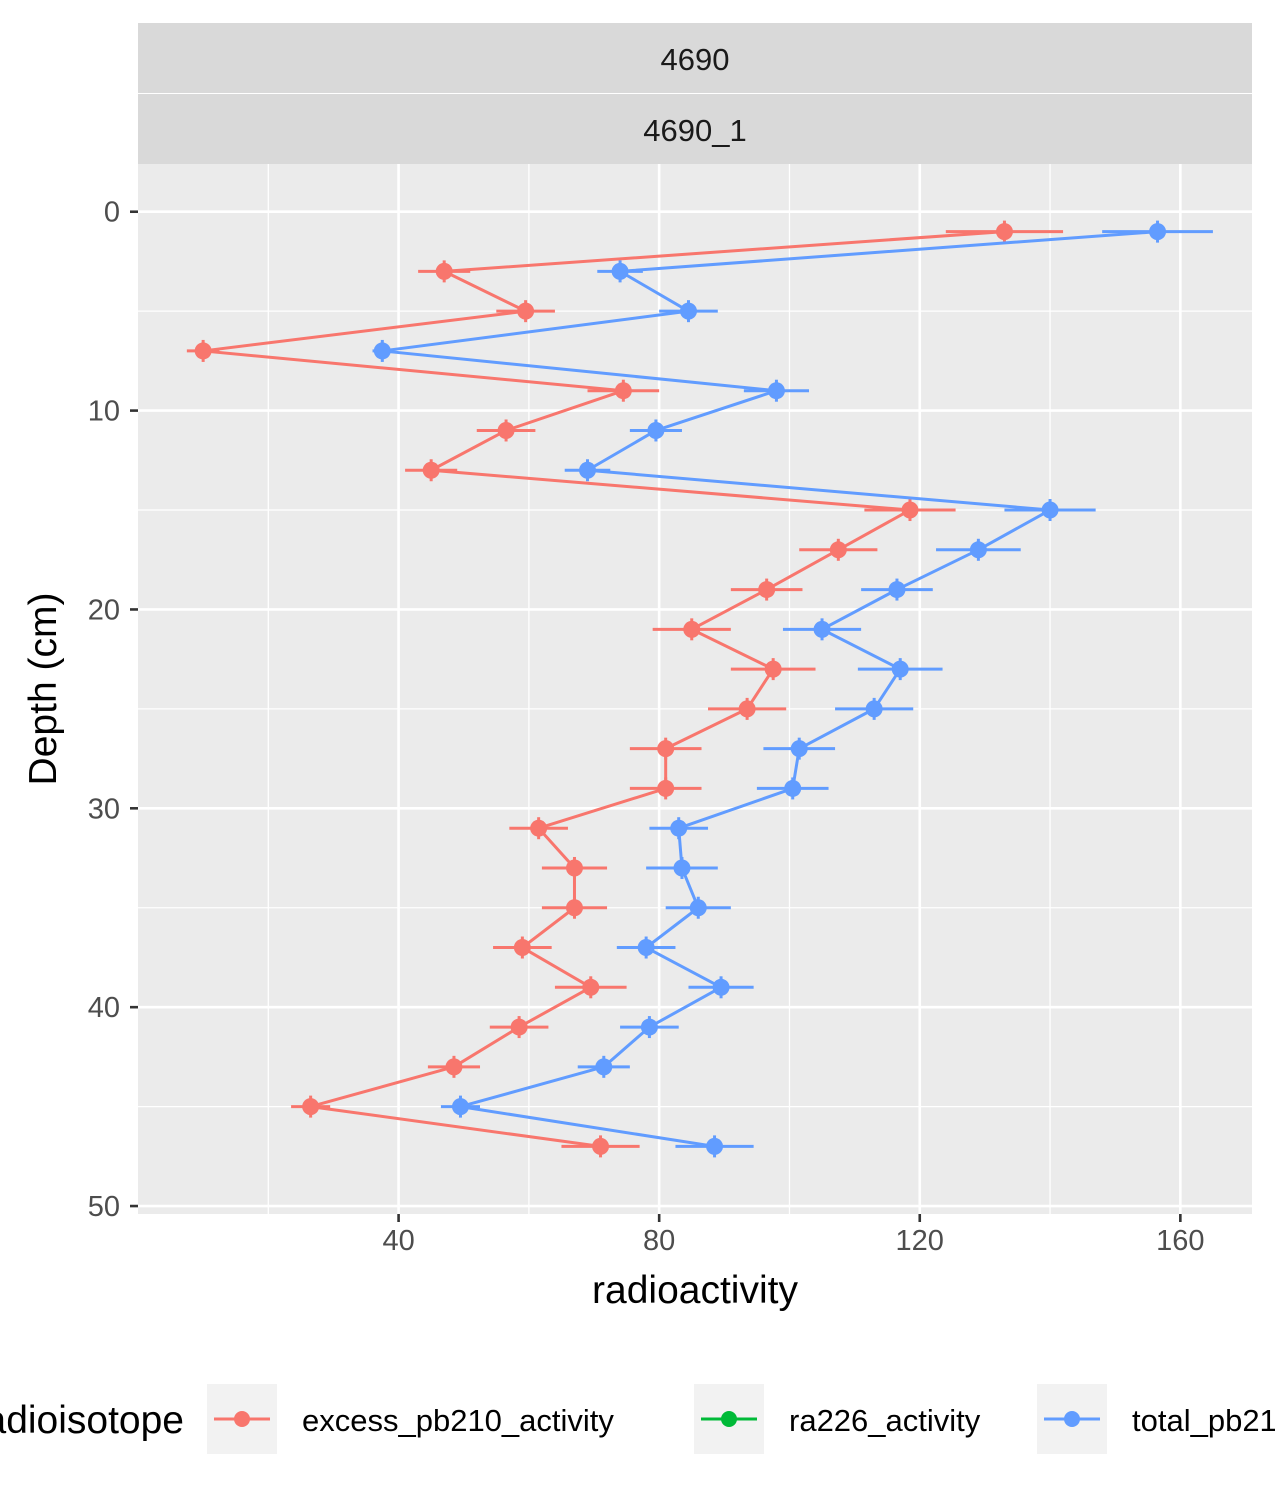 This screenshot has width=1275, height=1500. What do you see at coordinates (43, 689) in the screenshot?
I see `y-axis-title: Depth (cm)` at bounding box center [43, 689].